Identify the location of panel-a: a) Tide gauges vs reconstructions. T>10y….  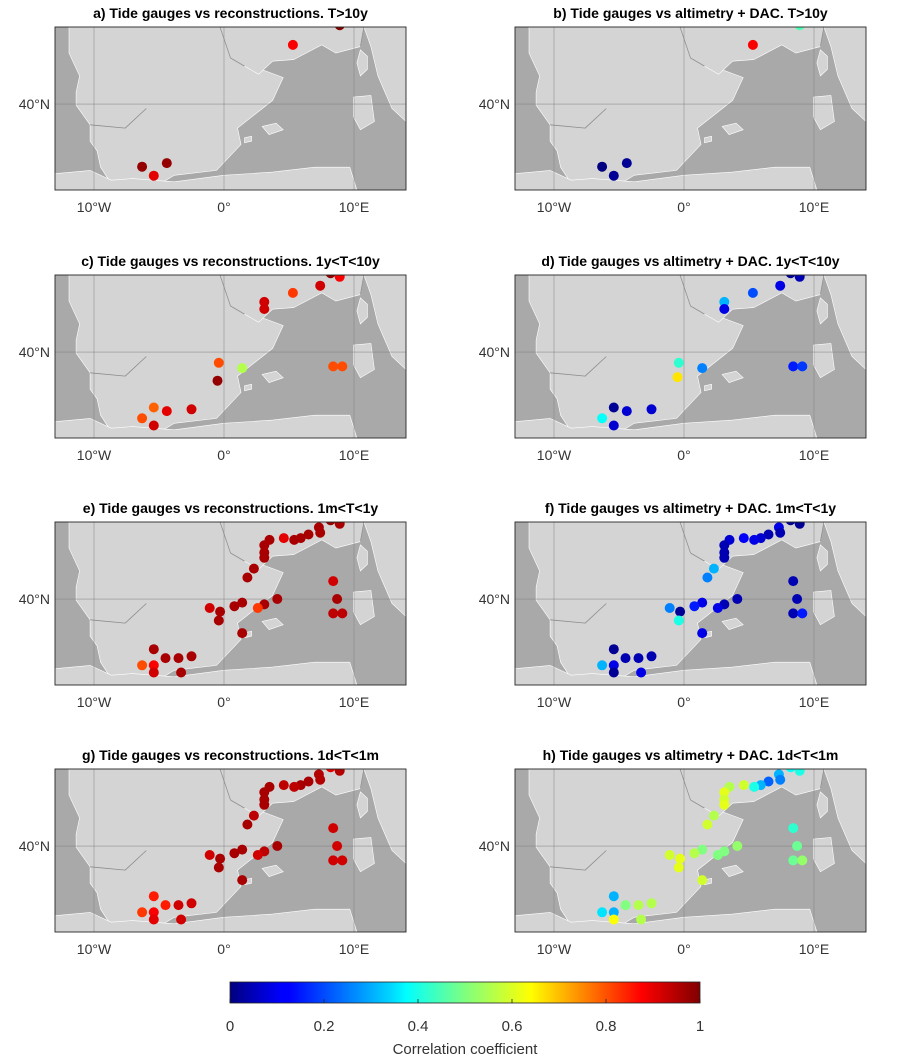
(213, 110).